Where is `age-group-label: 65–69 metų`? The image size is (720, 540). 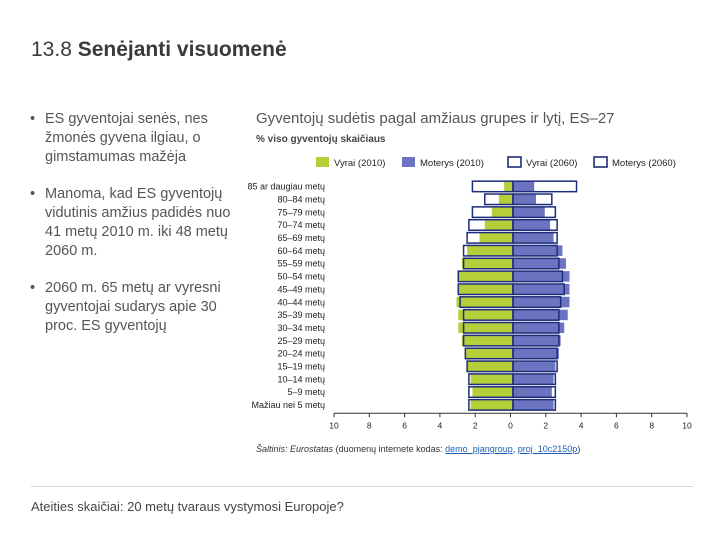
age-group-label: 65–69 metų is located at coordinates (301, 238).